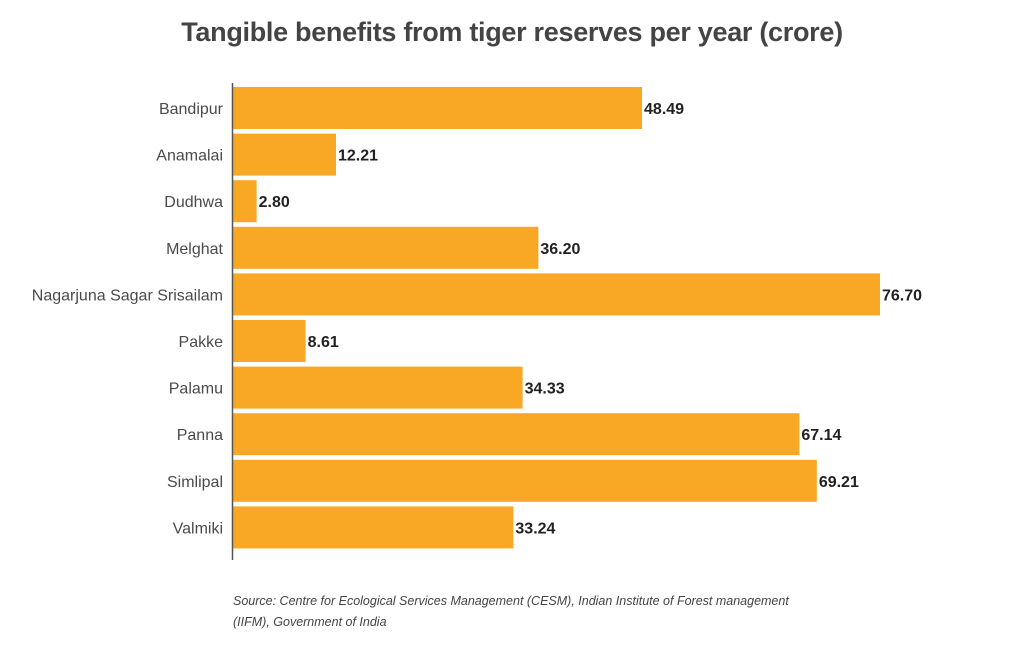  Describe the element at coordinates (269, 341) in the screenshot. I see `bar-pakke` at that location.